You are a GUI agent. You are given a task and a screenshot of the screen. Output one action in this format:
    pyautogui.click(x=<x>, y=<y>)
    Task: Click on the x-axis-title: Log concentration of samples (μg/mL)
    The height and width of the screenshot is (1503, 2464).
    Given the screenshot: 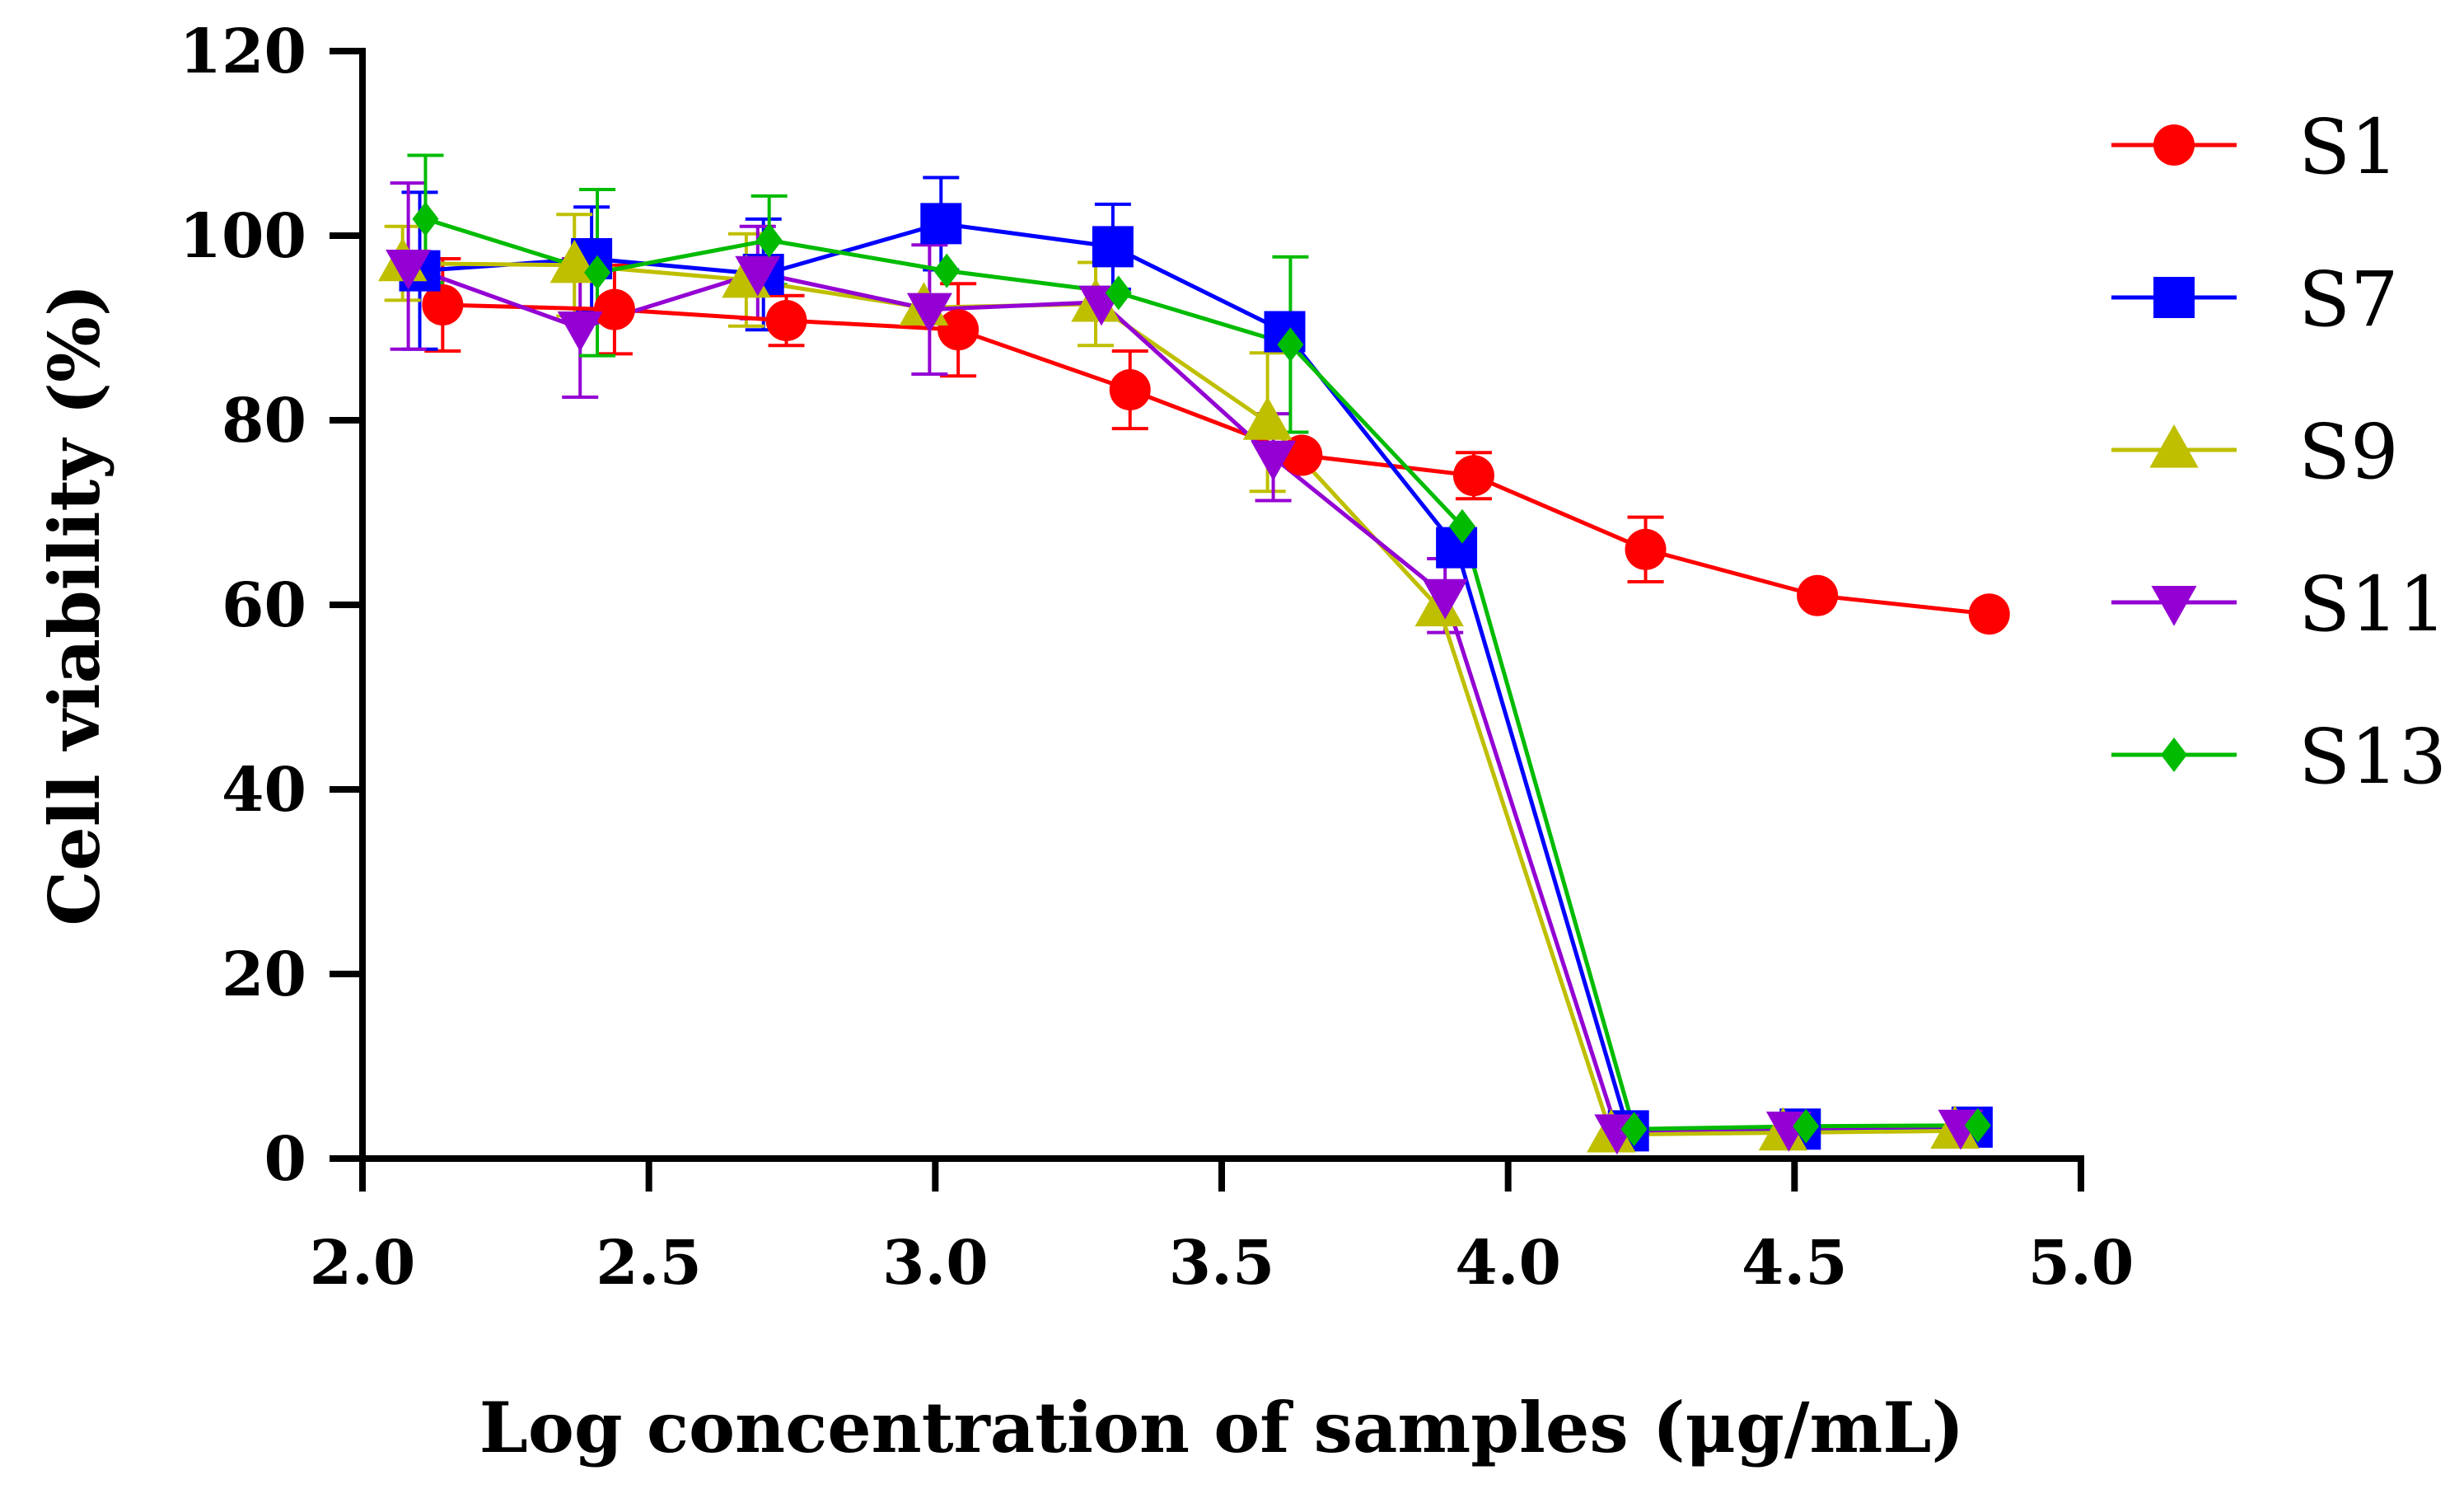 What is the action you would take?
    pyautogui.click(x=1221, y=1427)
    